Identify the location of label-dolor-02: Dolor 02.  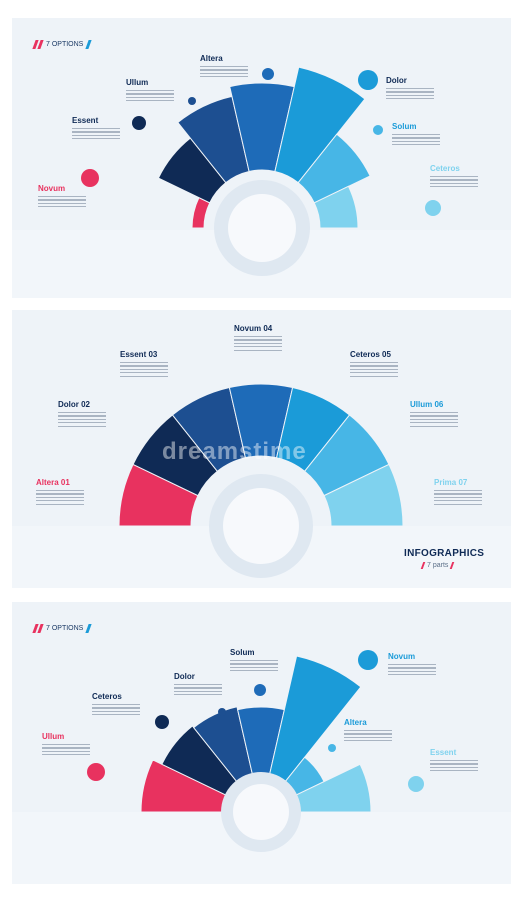
(74, 404).